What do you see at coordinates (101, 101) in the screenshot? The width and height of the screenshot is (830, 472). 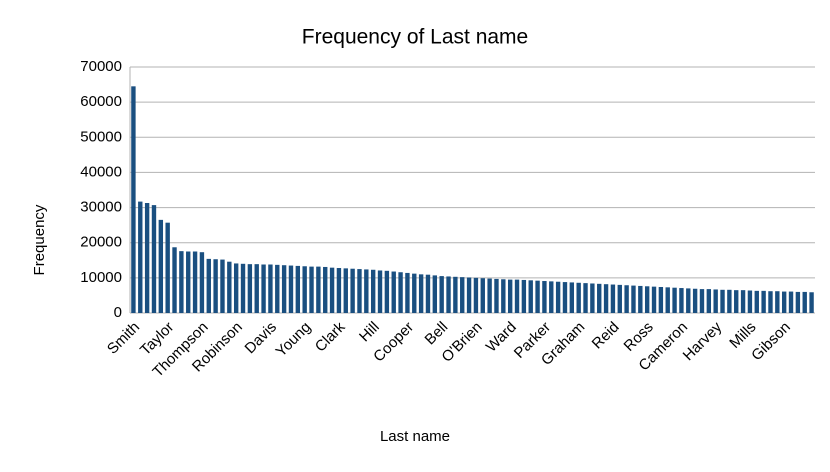 I see `y-tick-label: 60000` at bounding box center [101, 101].